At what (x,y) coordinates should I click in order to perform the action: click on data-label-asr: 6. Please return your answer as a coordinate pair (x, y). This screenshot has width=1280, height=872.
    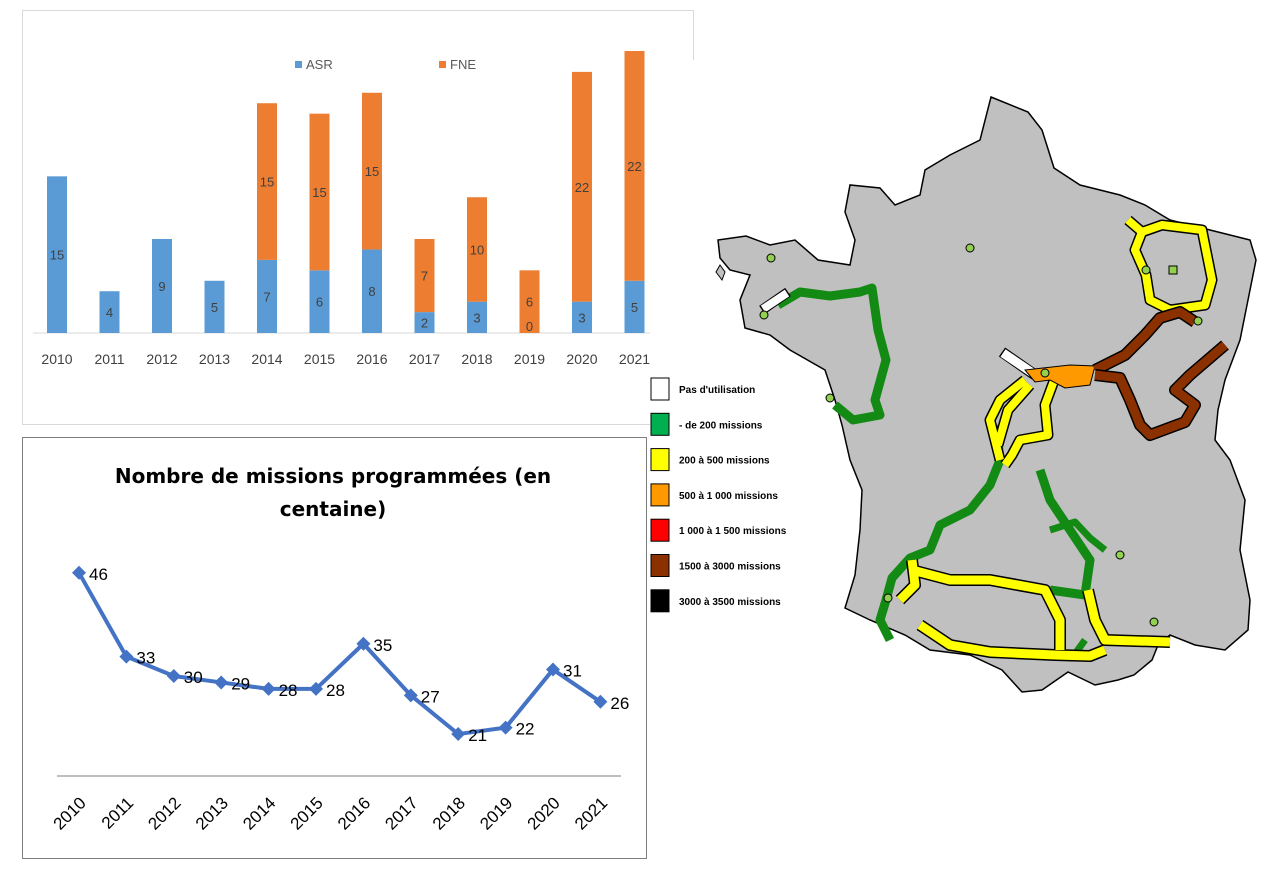
    Looking at the image, I should click on (319, 302).